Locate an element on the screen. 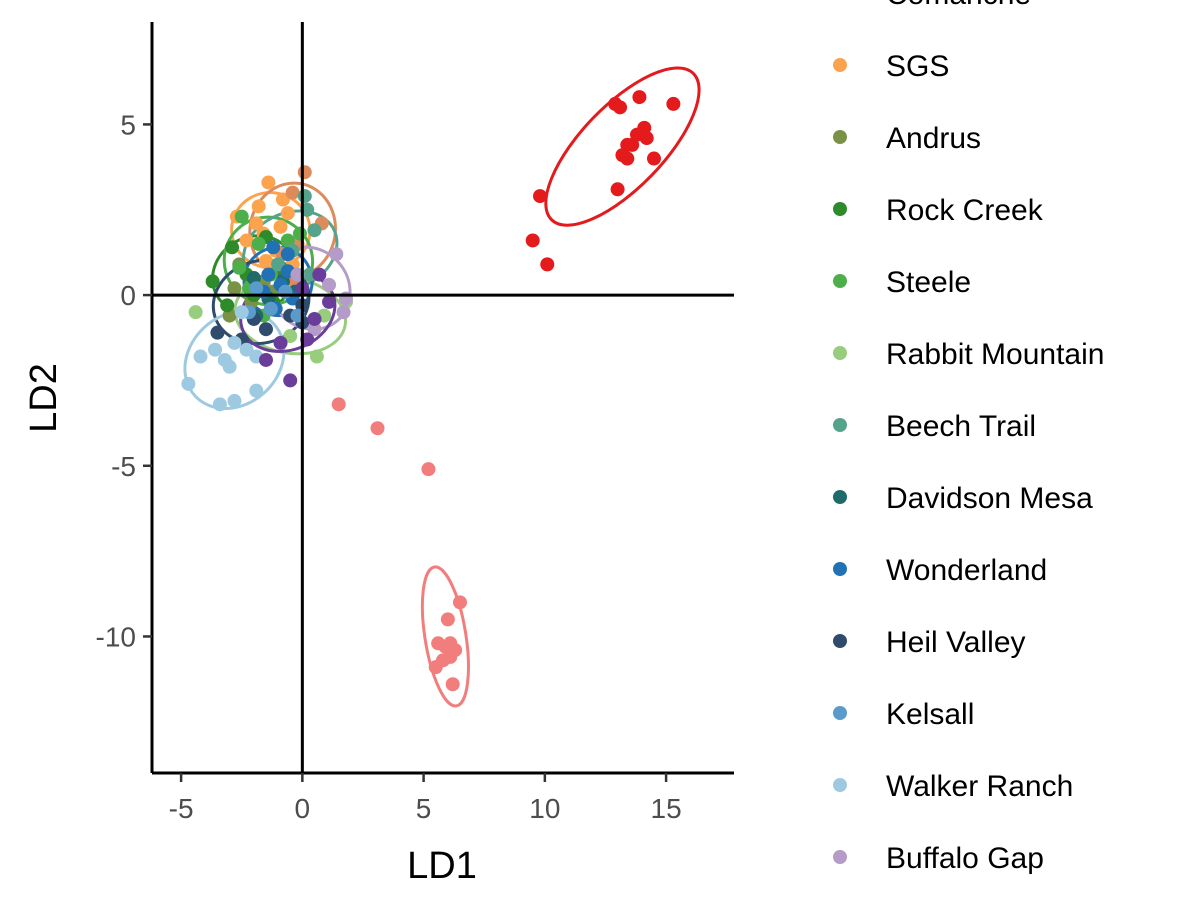 This screenshot has height=900, width=1200. legend-label: Comanche is located at coordinates (958, 5).